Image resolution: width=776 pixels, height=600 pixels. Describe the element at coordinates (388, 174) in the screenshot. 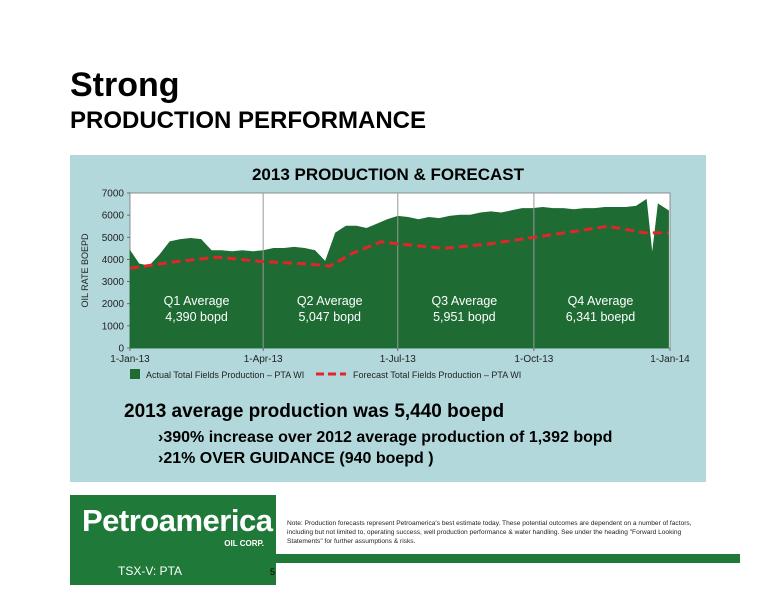

I see `chart-title: 2013 PRODUCTION & FORECAST` at that location.